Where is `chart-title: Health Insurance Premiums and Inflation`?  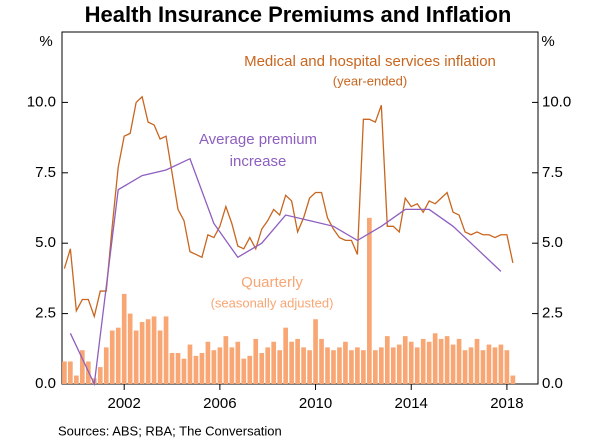
chart-title: Health Insurance Premiums and Inflation is located at coordinates (298, 14).